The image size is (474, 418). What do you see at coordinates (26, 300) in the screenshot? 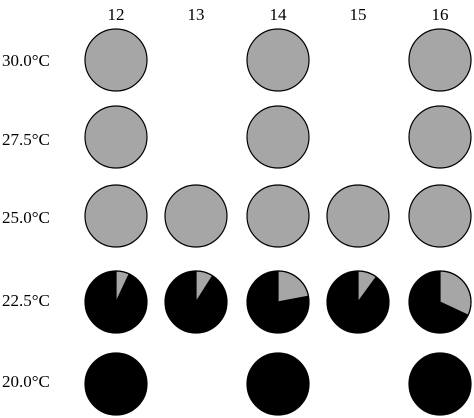
I see `row-label-22-5: 22.5°C` at bounding box center [26, 300].